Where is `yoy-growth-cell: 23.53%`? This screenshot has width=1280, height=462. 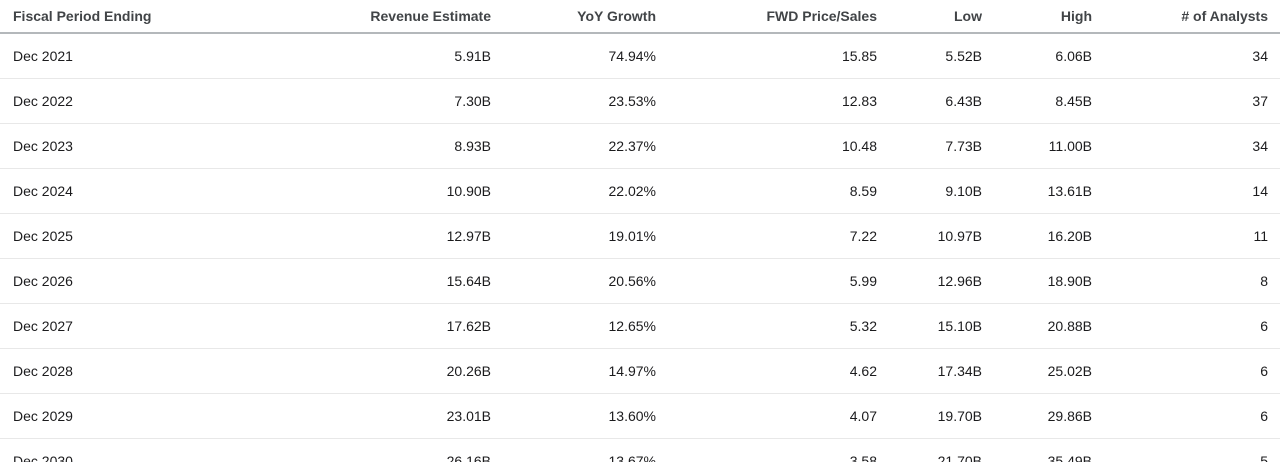 yoy-growth-cell: 23.53% is located at coordinates (573, 101).